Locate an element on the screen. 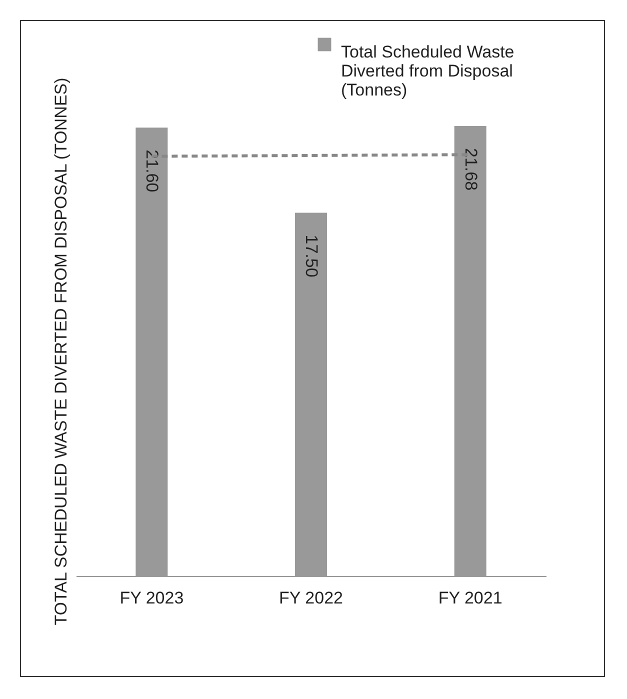 The image size is (627, 699). data-label: 17.50 is located at coordinates (311, 256).